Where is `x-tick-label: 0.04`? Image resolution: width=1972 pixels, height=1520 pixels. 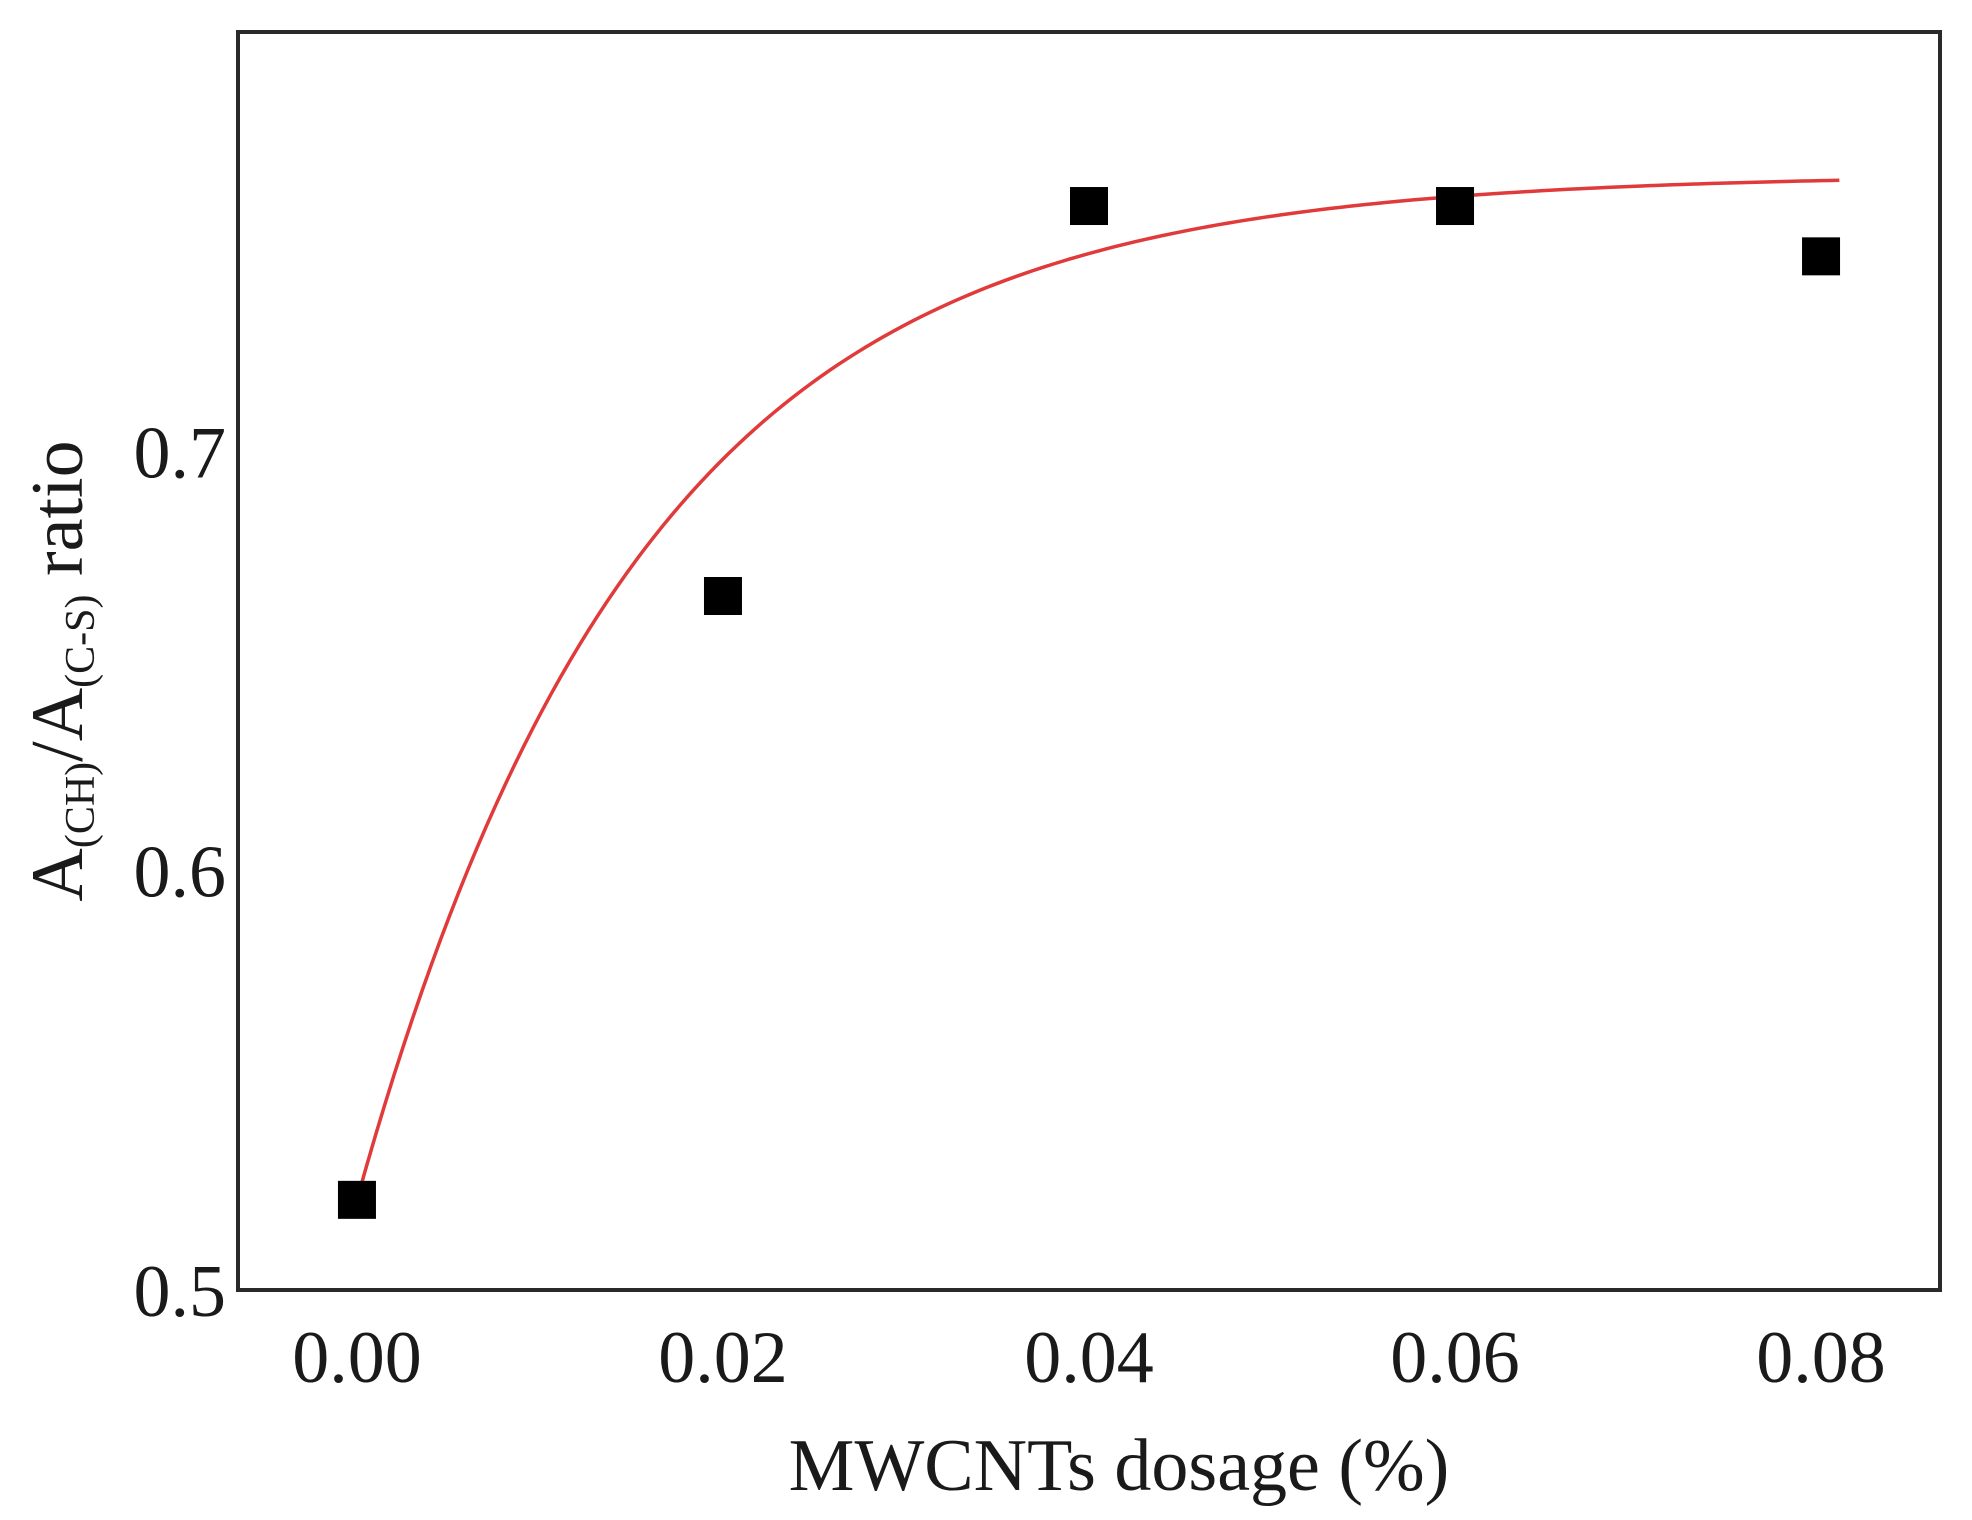 x-tick-label: 0.04 is located at coordinates (1089, 1358).